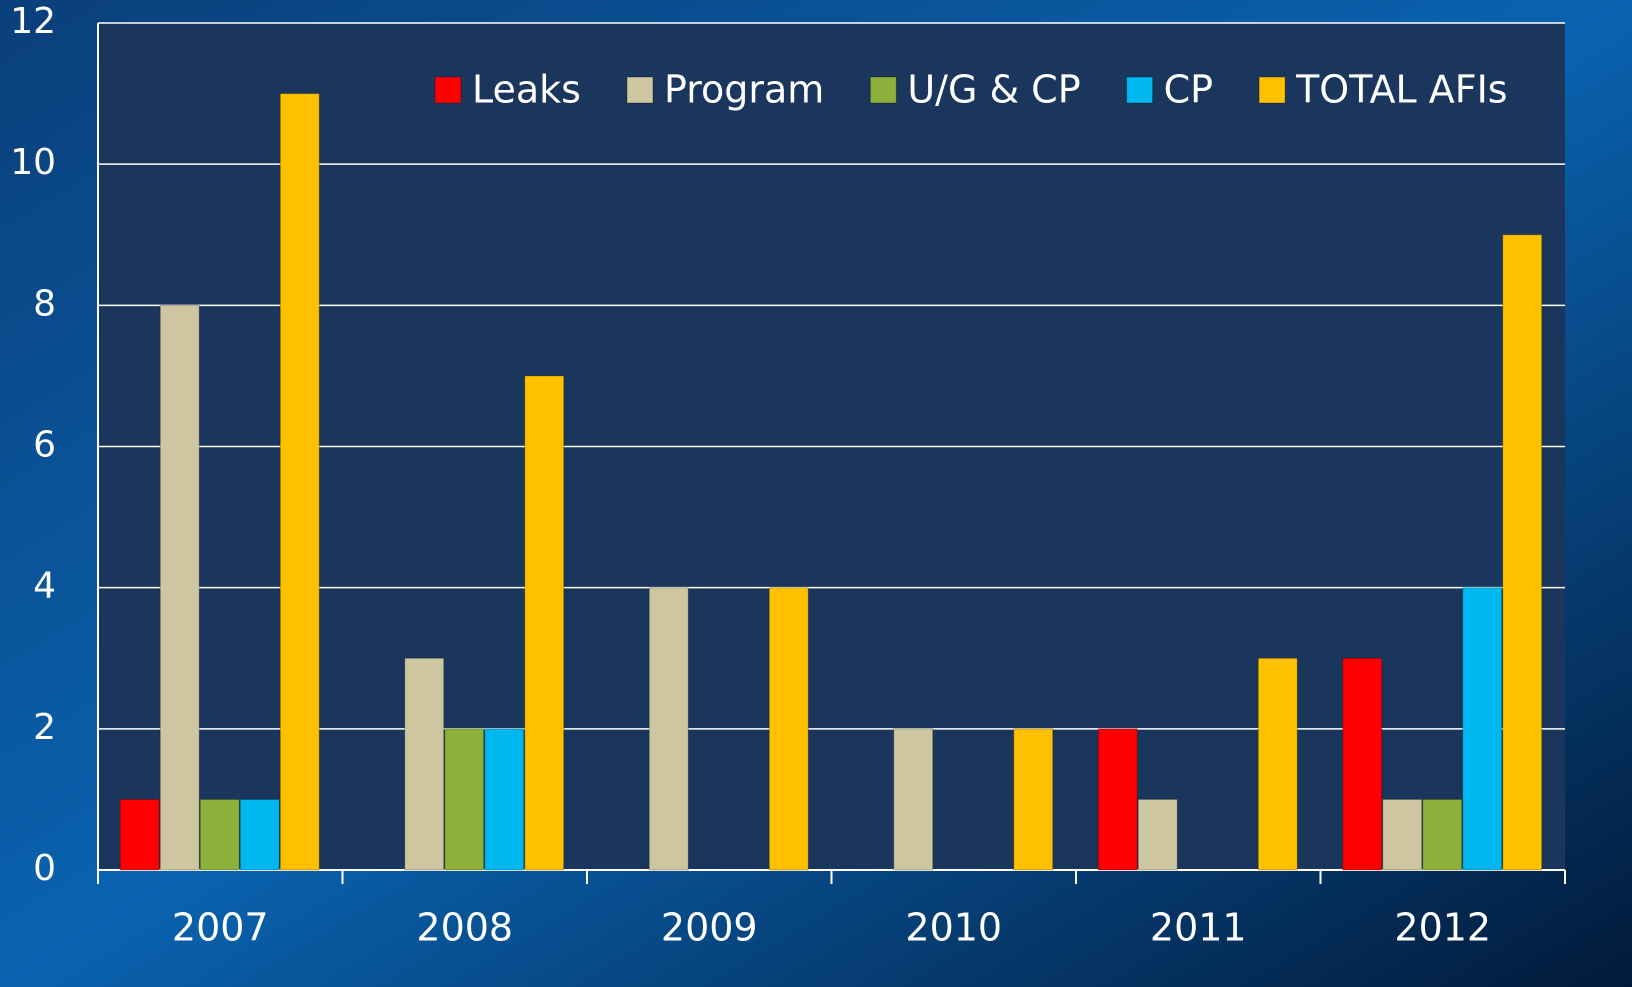 The width and height of the screenshot is (1632, 987). What do you see at coordinates (709, 928) in the screenshot?
I see `x-tick-label: 2009` at bounding box center [709, 928].